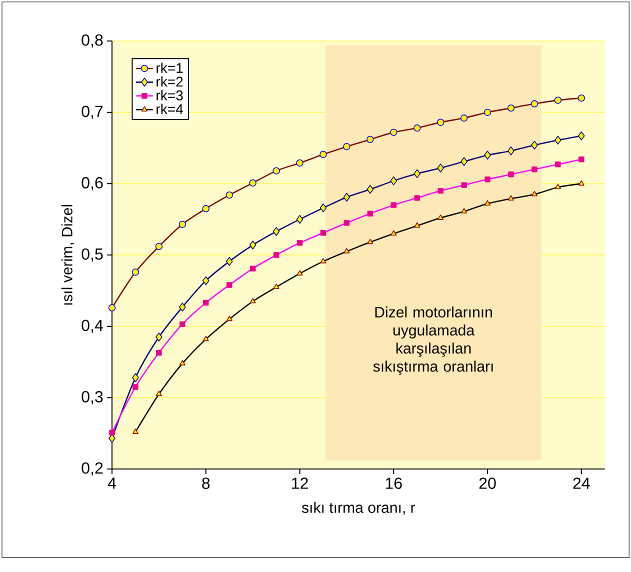 Image resolution: width=631 pixels, height=572 pixels. I want to click on legend-label: rk=4, so click(170, 109).